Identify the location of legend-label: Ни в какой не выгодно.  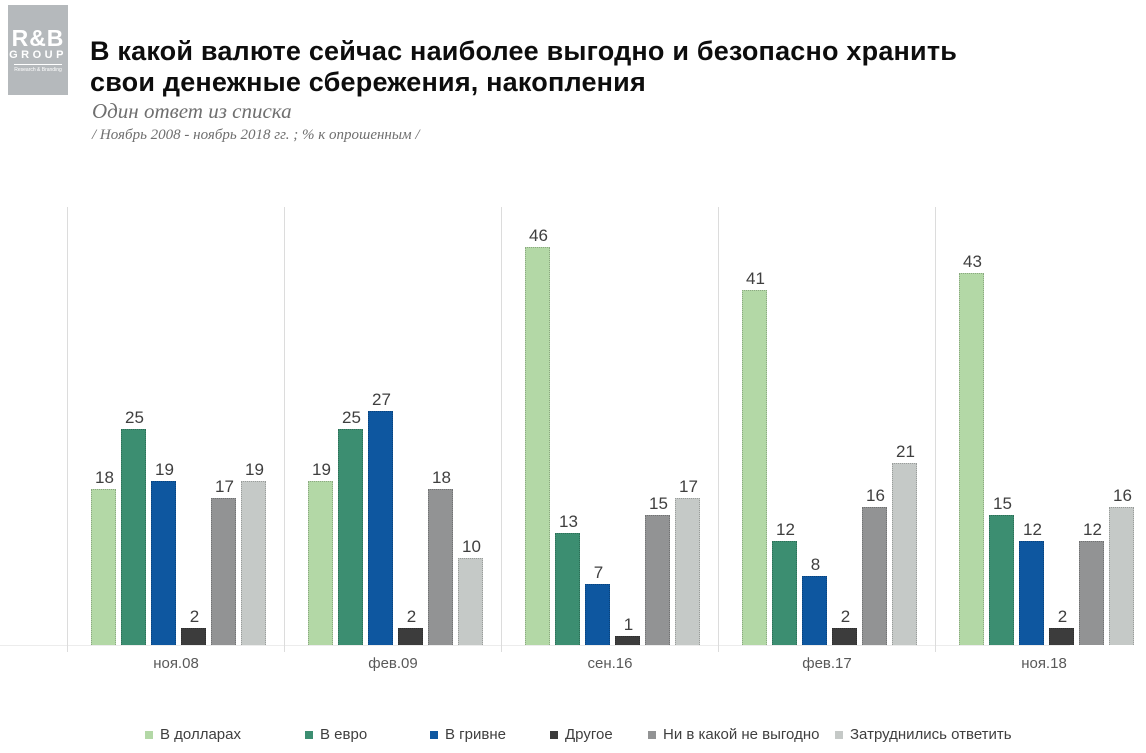
(741, 734).